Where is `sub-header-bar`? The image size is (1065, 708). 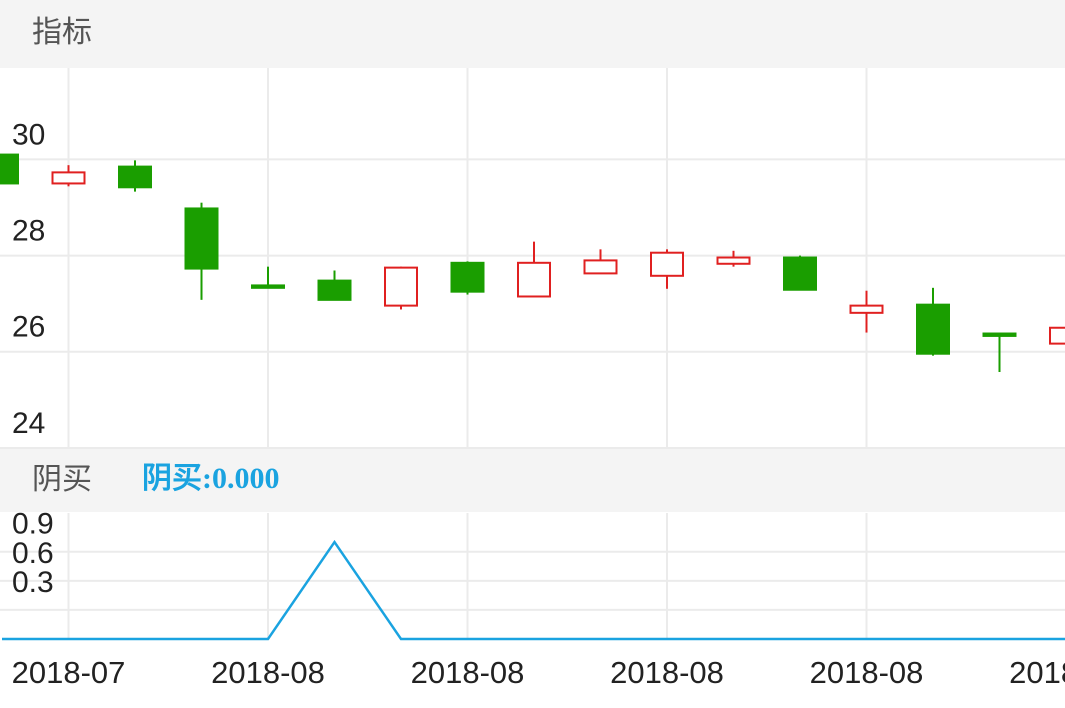
sub-header-bar is located at coordinates (532, 480).